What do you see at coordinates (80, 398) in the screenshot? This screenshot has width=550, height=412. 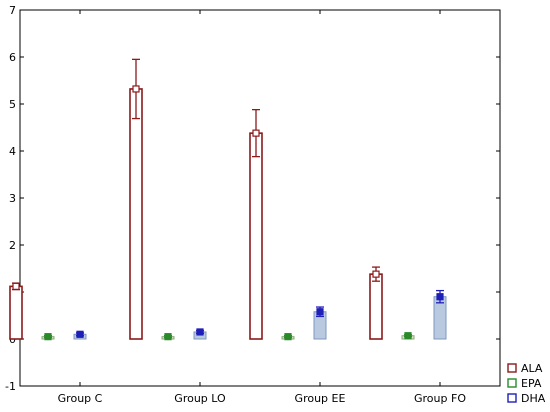 I see `x-tick-label: Group C` at bounding box center [80, 398].